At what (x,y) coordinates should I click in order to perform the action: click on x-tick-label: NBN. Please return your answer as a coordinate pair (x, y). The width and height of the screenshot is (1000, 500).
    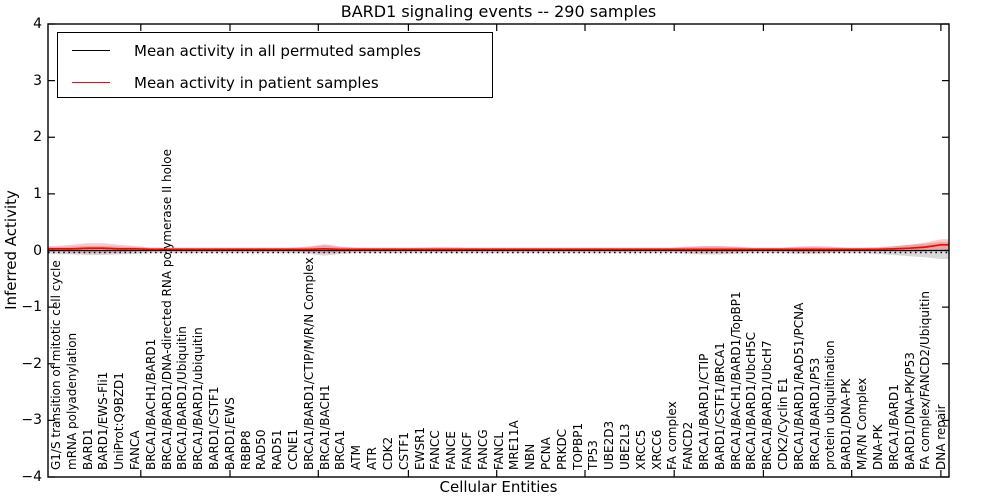
    Looking at the image, I should click on (530, 456).